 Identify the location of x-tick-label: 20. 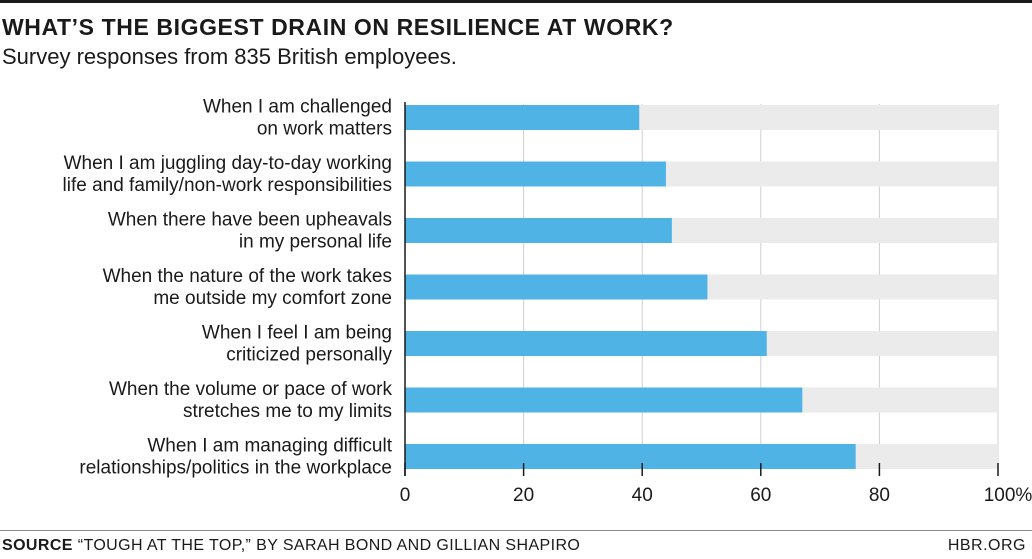
(523, 495).